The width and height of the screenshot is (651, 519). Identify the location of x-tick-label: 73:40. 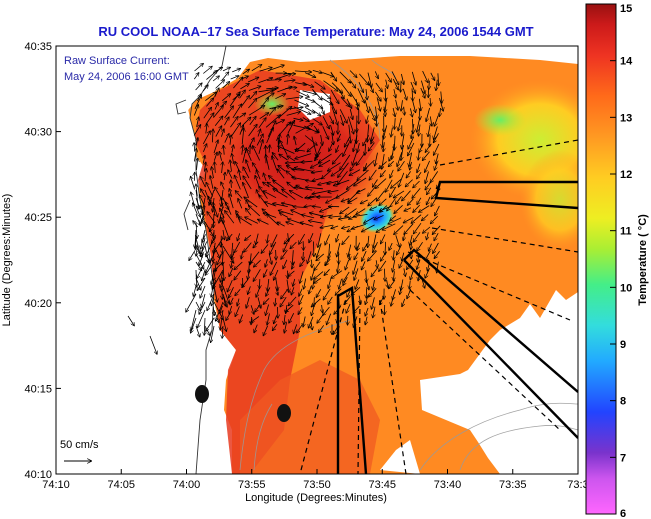
(448, 485).